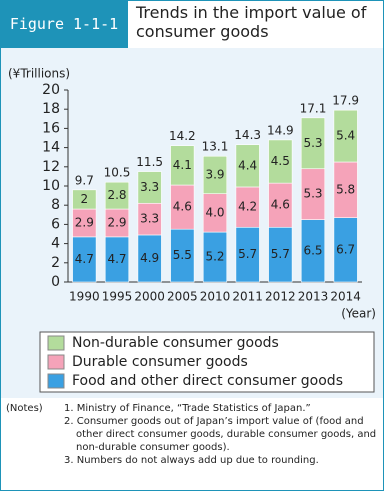 This screenshot has width=384, height=491. I want to click on data-label: 3.9, so click(214, 174).